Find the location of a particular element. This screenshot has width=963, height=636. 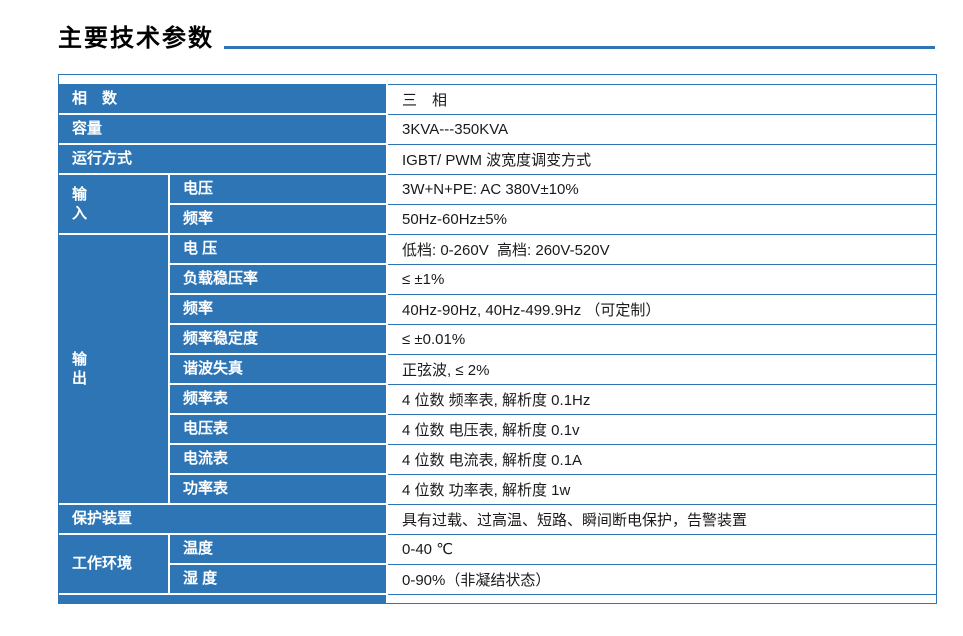

row-label-operation: 运行方式 is located at coordinates (223, 159).